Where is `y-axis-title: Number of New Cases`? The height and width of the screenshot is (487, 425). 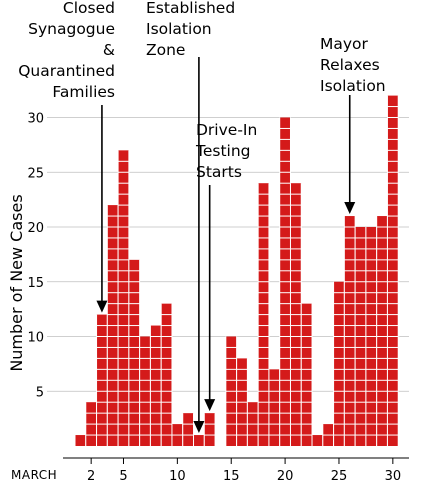 y-axis-title: Number of New Cases is located at coordinates (16, 282).